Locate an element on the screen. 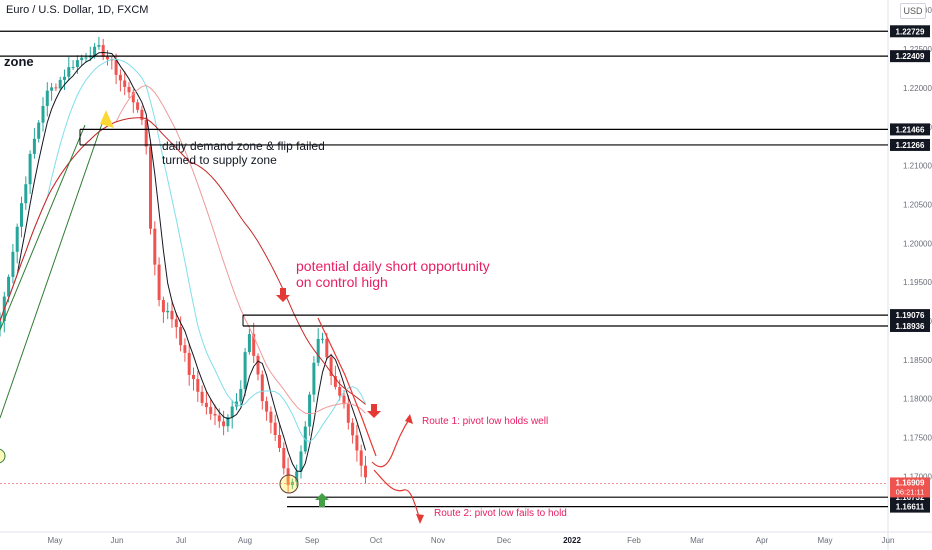  route-2-text: Route 2: pivot low fails to hold is located at coordinates (500, 513).